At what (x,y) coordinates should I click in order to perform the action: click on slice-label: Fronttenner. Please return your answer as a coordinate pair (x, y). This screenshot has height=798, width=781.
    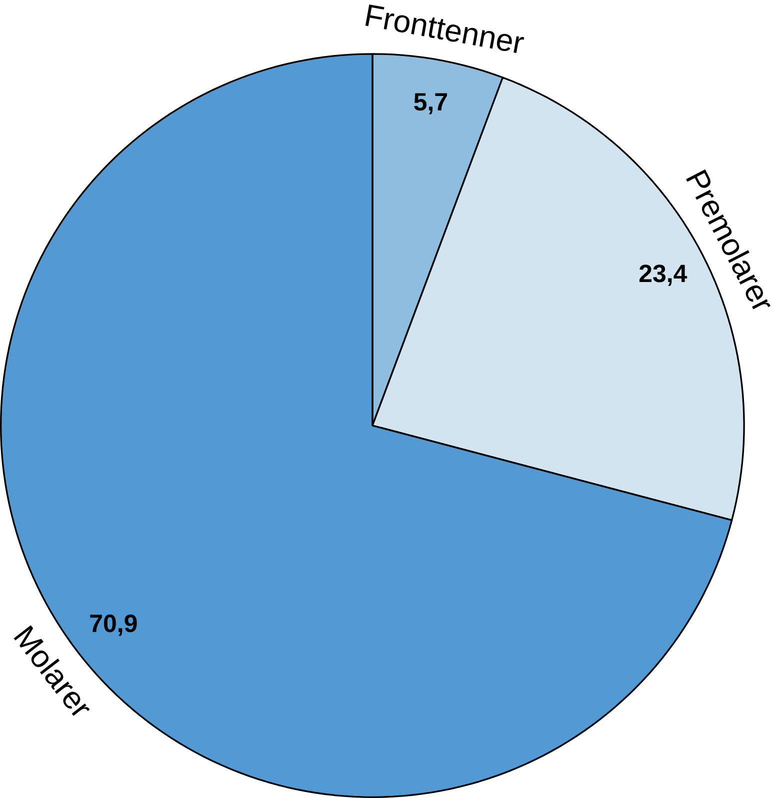
    Looking at the image, I should click on (445, 28).